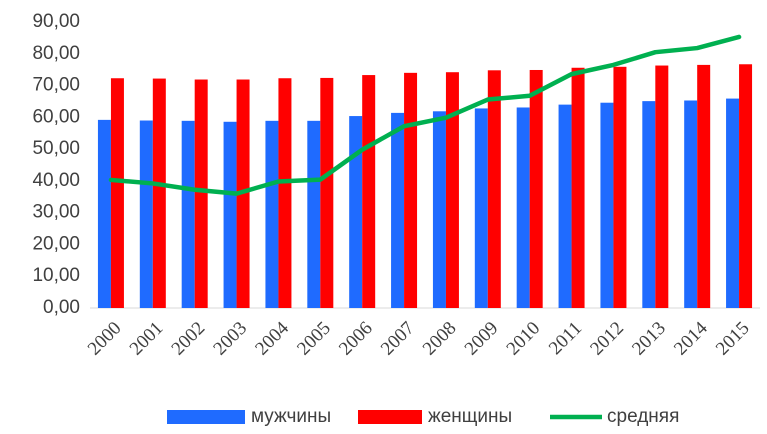 This screenshot has height=434, width=767. Describe the element at coordinates (649, 339) in the screenshot. I see `x-tick-label: 2013` at that location.